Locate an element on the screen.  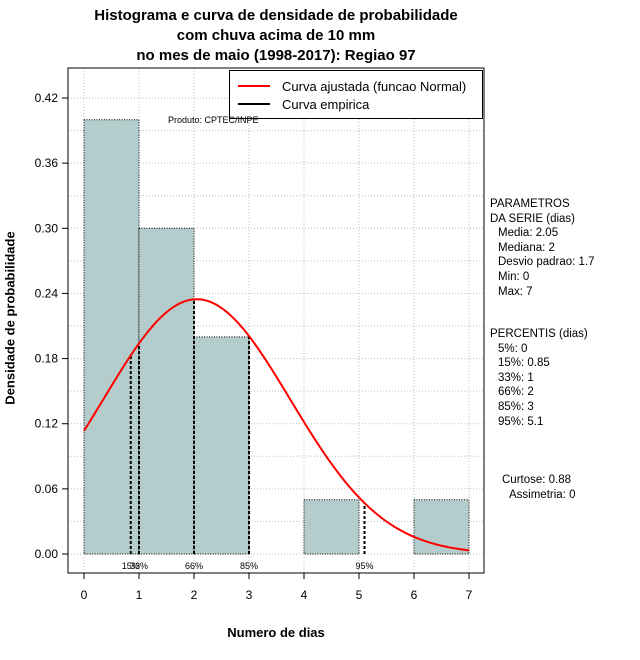
x-tick-label: 4 is located at coordinates (304, 595).